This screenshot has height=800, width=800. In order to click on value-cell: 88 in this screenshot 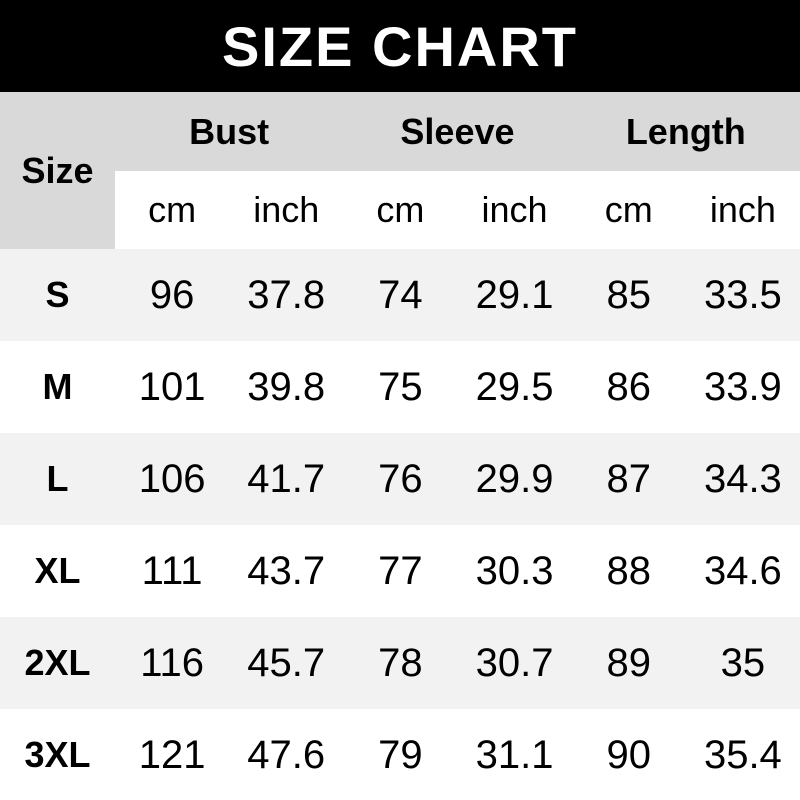, I will do `click(628, 571)`.